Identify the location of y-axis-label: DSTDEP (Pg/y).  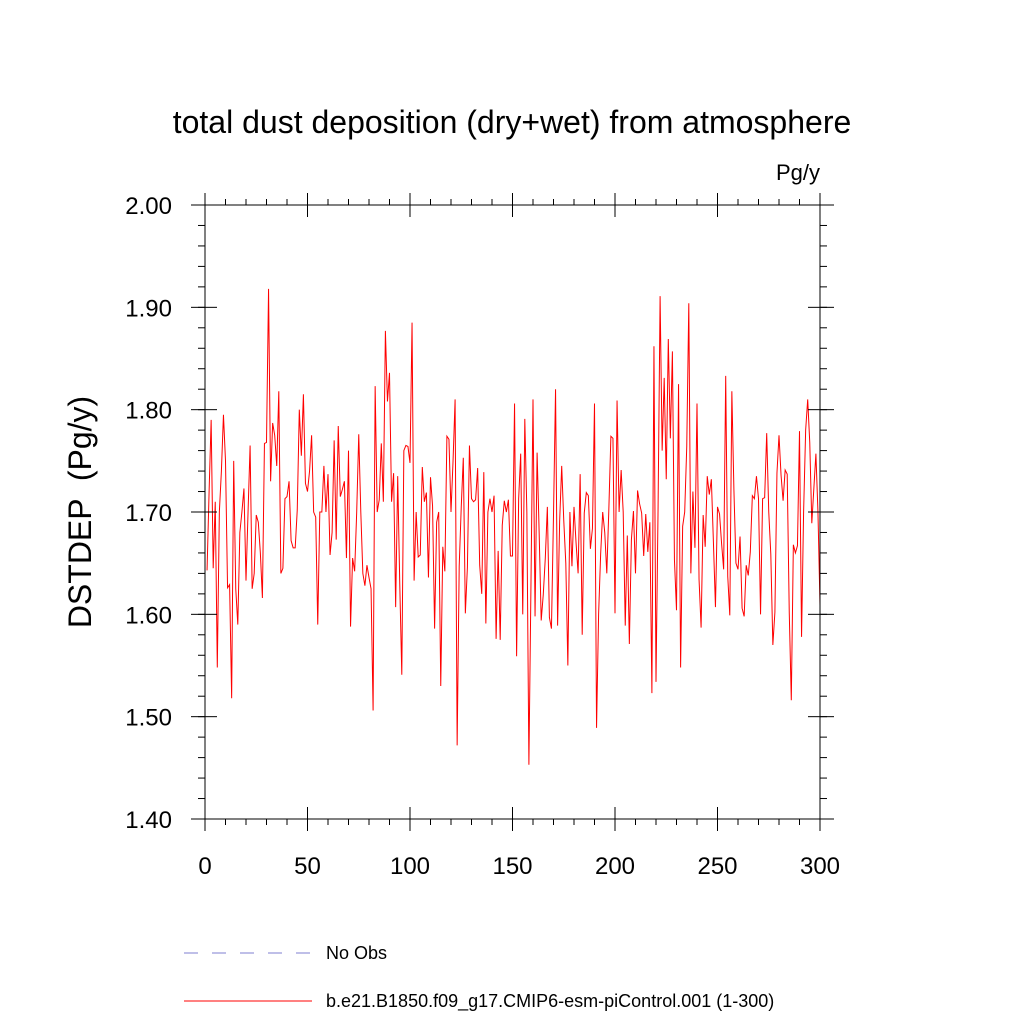
(80, 512).